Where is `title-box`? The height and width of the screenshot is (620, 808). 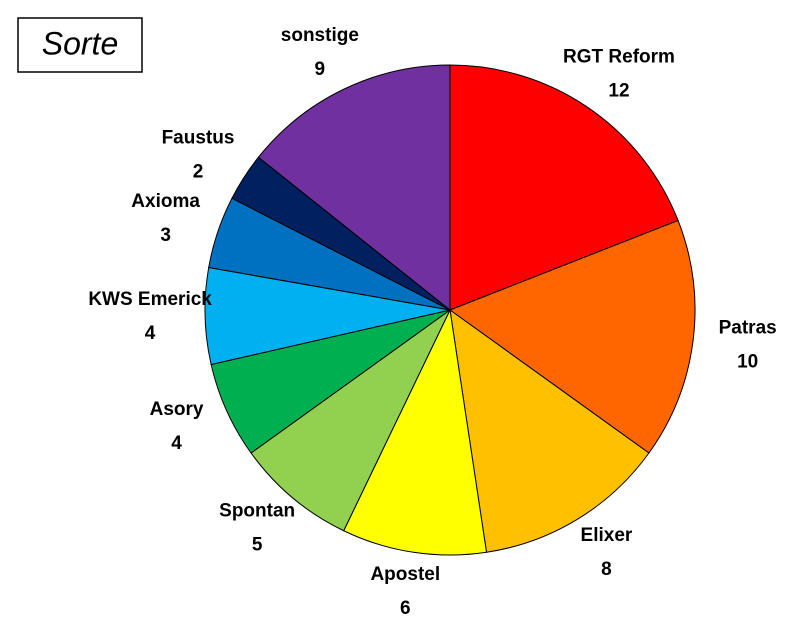
title-box is located at coordinates (80, 45).